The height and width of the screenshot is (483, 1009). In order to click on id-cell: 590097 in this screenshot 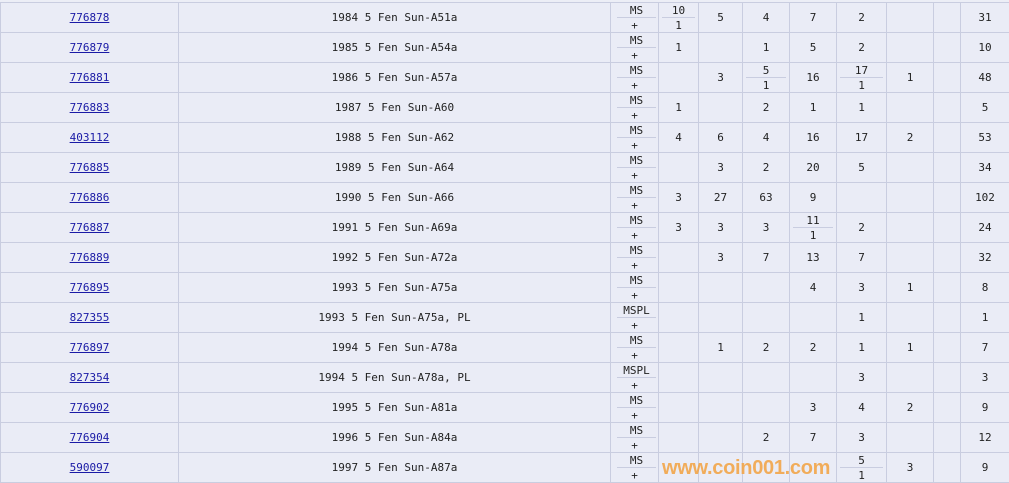, I will do `click(89, 467)`.